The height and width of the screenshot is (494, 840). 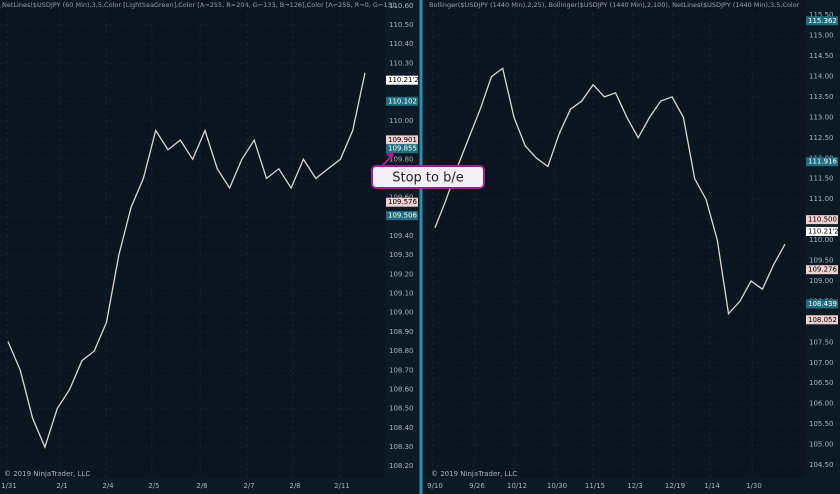 What do you see at coordinates (821, 445) in the screenshot?
I see `y-tick-label: 105.00` at bounding box center [821, 445].